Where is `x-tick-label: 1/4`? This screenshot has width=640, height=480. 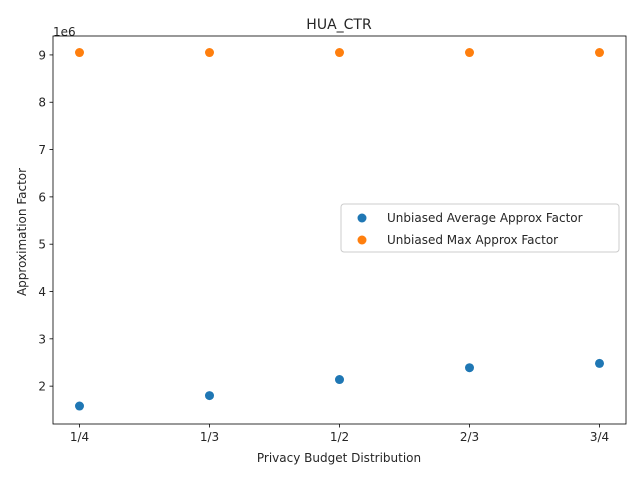 x-tick-label: 1/4 is located at coordinates (79, 437).